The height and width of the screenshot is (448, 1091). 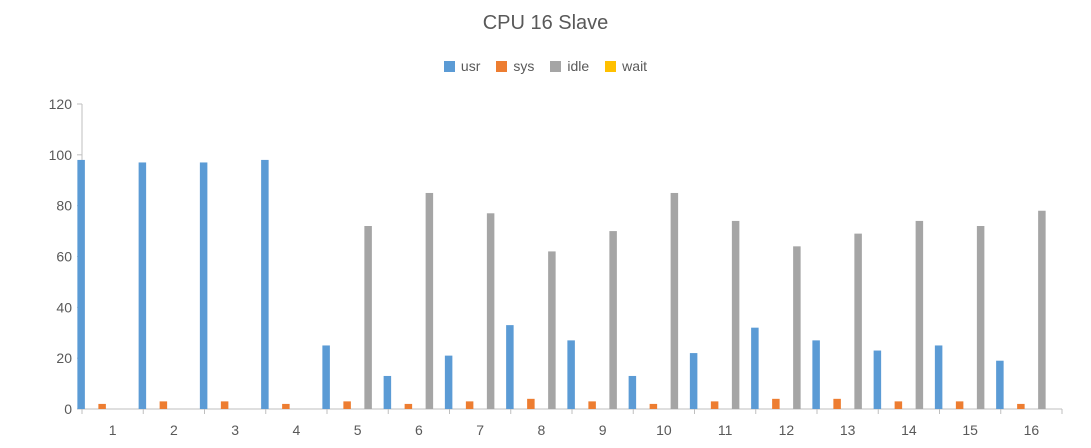 I want to click on x-tick-label: 1, so click(x=113, y=430).